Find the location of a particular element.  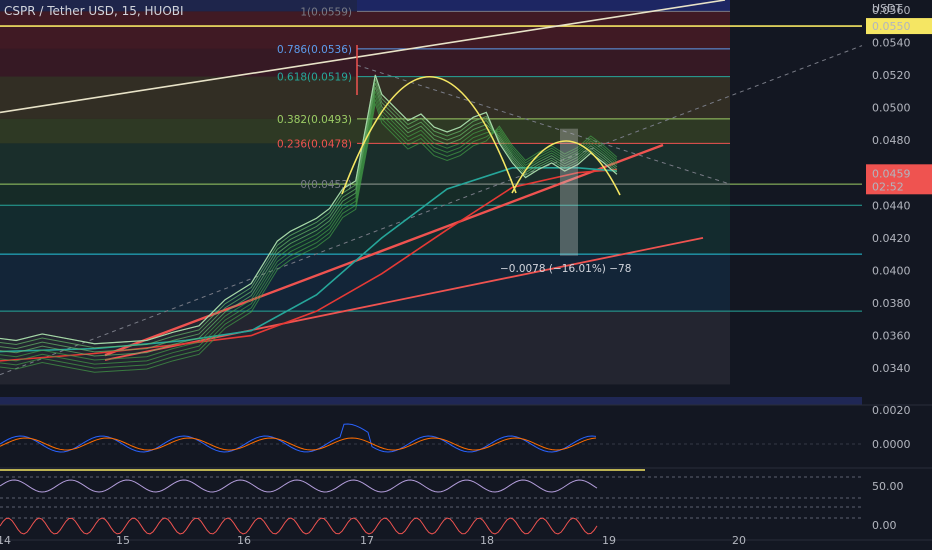

y-tick-0: 0.0560 is located at coordinates (891, 10).